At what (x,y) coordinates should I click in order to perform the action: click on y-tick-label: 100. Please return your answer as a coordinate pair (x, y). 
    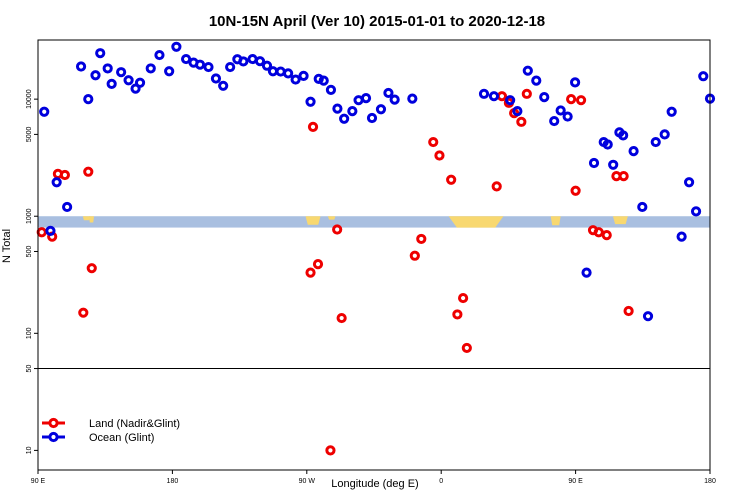
    Looking at the image, I should click on (29, 333).